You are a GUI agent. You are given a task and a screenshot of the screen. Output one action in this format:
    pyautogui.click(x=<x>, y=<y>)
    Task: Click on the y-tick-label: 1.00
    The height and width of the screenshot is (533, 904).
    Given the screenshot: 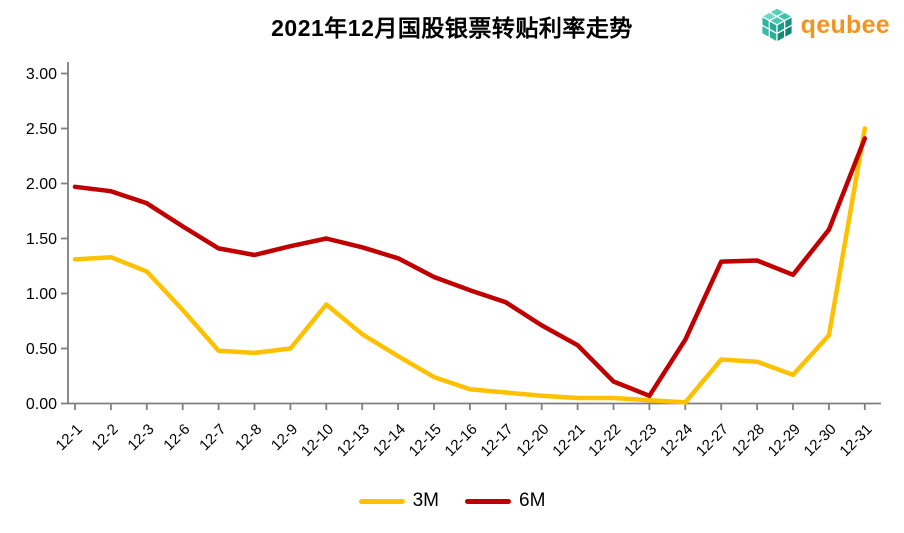 What is the action you would take?
    pyautogui.click(x=41, y=294)
    